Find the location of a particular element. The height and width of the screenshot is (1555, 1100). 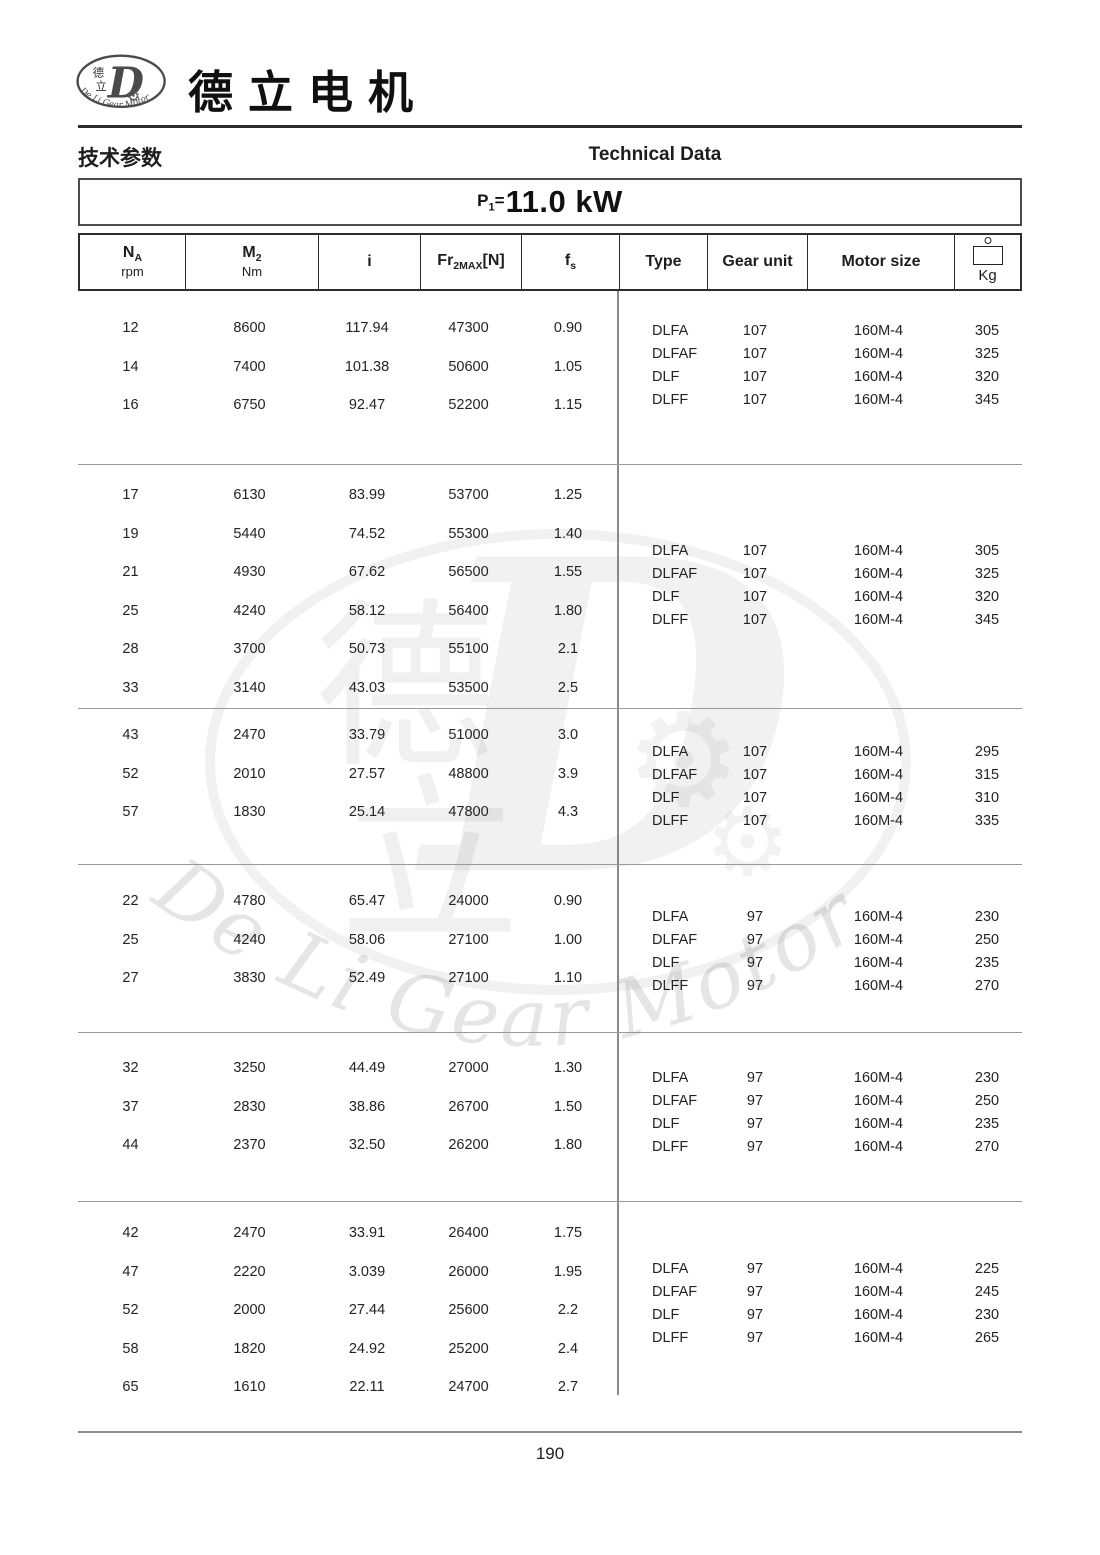

section-title-en: Technical Data is located at coordinates (655, 154).